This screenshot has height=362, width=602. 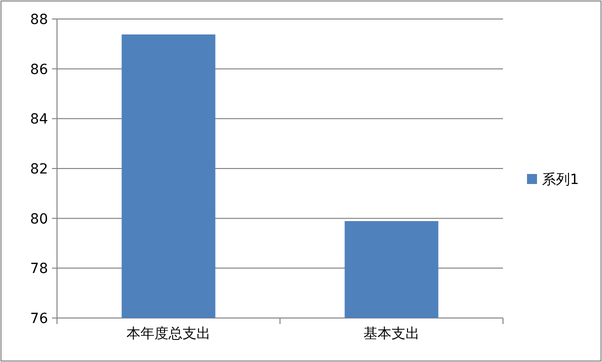 What do you see at coordinates (39, 20) in the screenshot?
I see `y-tick-label: 88` at bounding box center [39, 20].